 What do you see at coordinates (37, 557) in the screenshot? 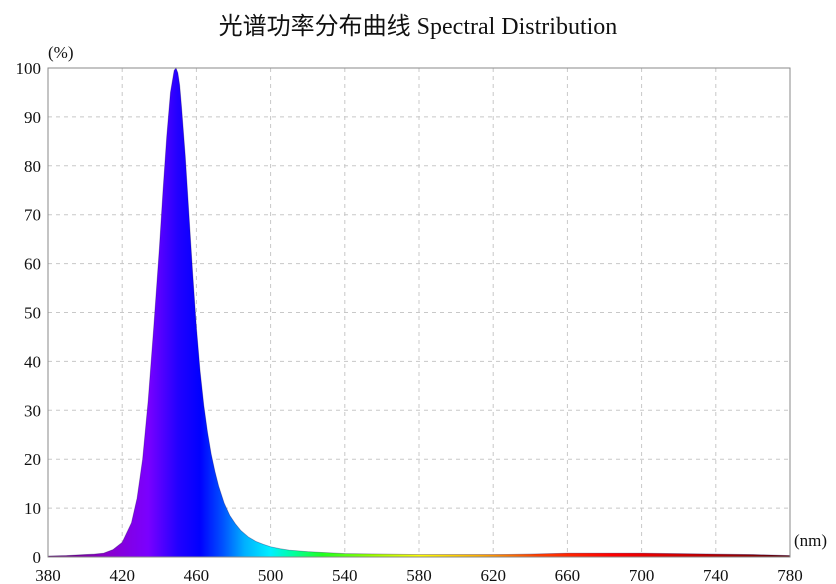
I see `y-tick-label: 0` at bounding box center [37, 557].